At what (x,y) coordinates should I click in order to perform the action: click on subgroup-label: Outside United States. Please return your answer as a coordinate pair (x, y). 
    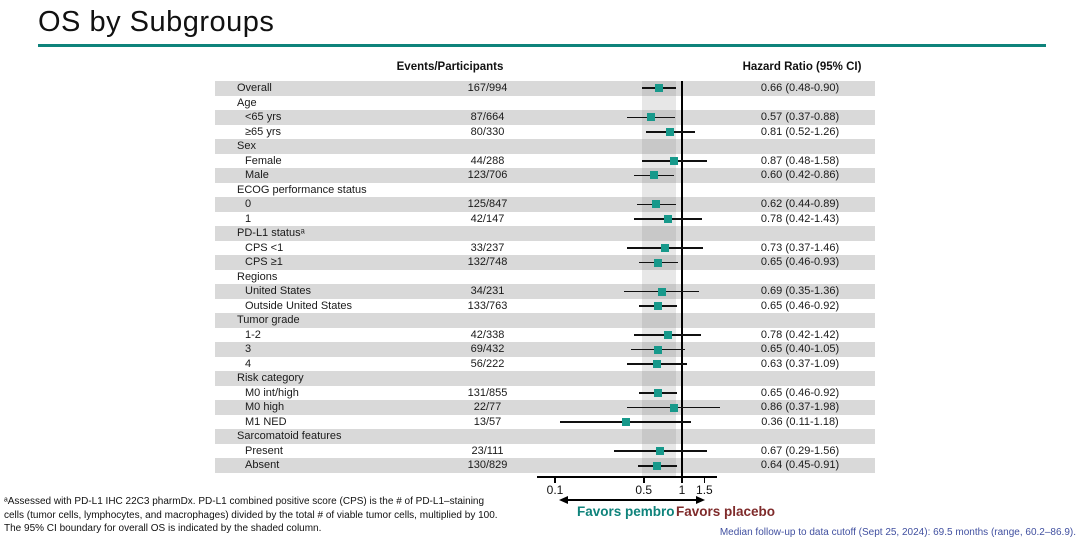
    Looking at the image, I should click on (299, 305).